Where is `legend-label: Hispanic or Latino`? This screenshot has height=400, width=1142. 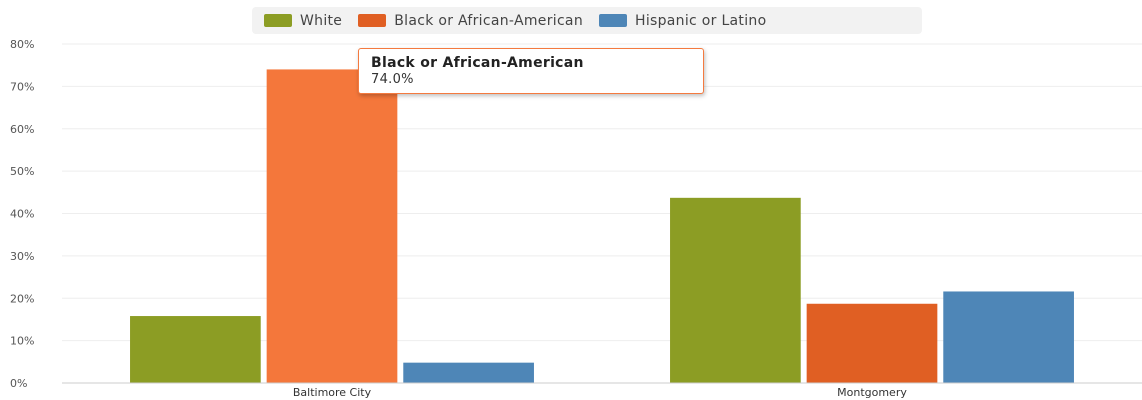
legend-label: Hispanic or Latino is located at coordinates (701, 20).